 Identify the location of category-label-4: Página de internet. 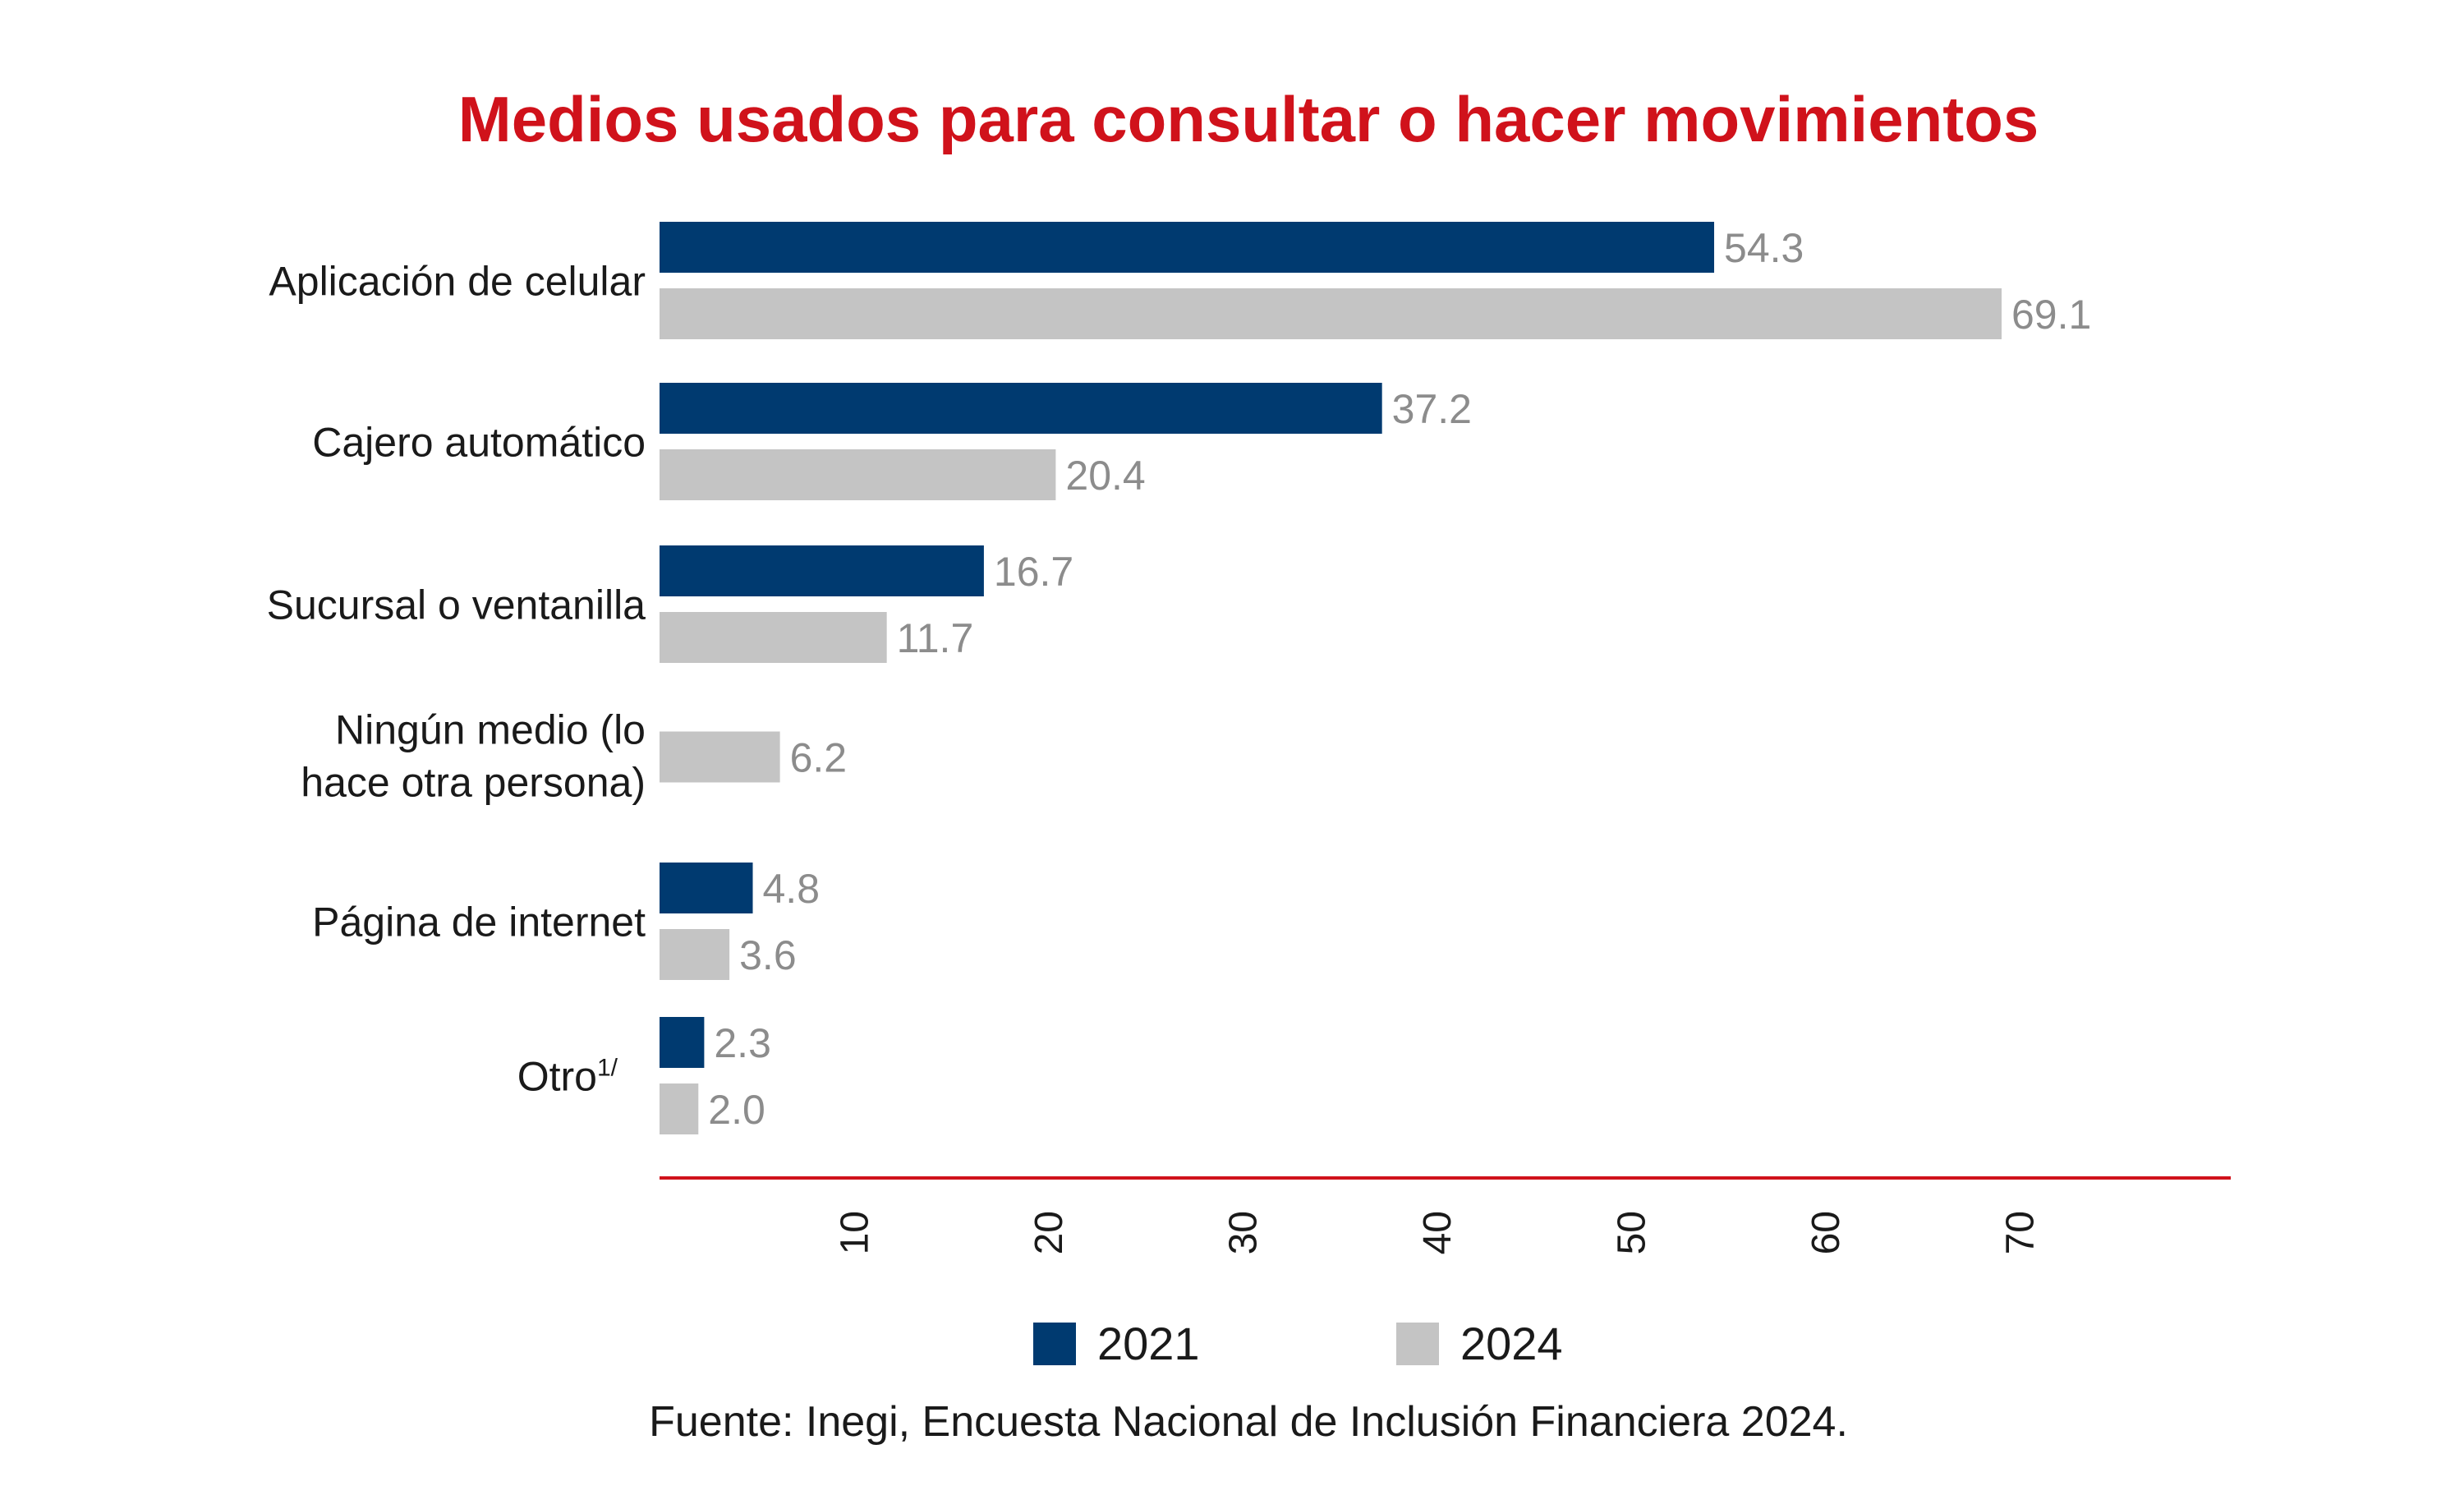
(479, 922).